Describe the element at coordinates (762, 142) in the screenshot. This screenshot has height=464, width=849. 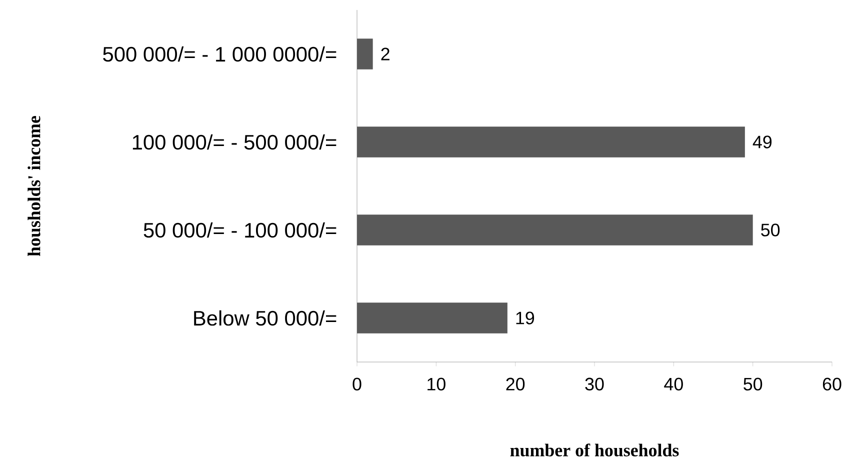
I see `data-label: 49` at that location.